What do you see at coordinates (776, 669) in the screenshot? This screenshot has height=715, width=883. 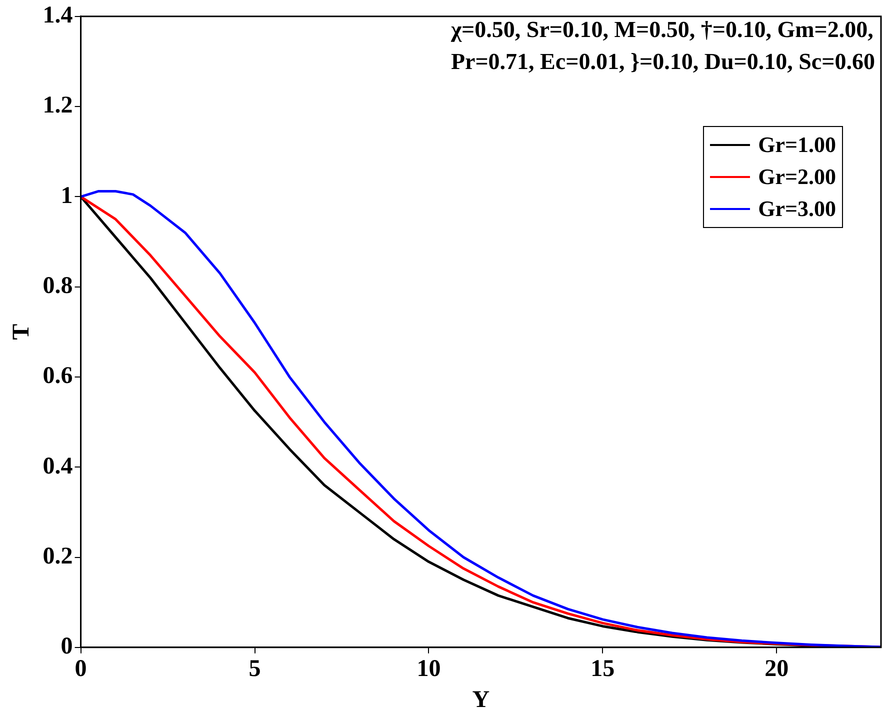 I see `x-tick-label: 20` at bounding box center [776, 669].